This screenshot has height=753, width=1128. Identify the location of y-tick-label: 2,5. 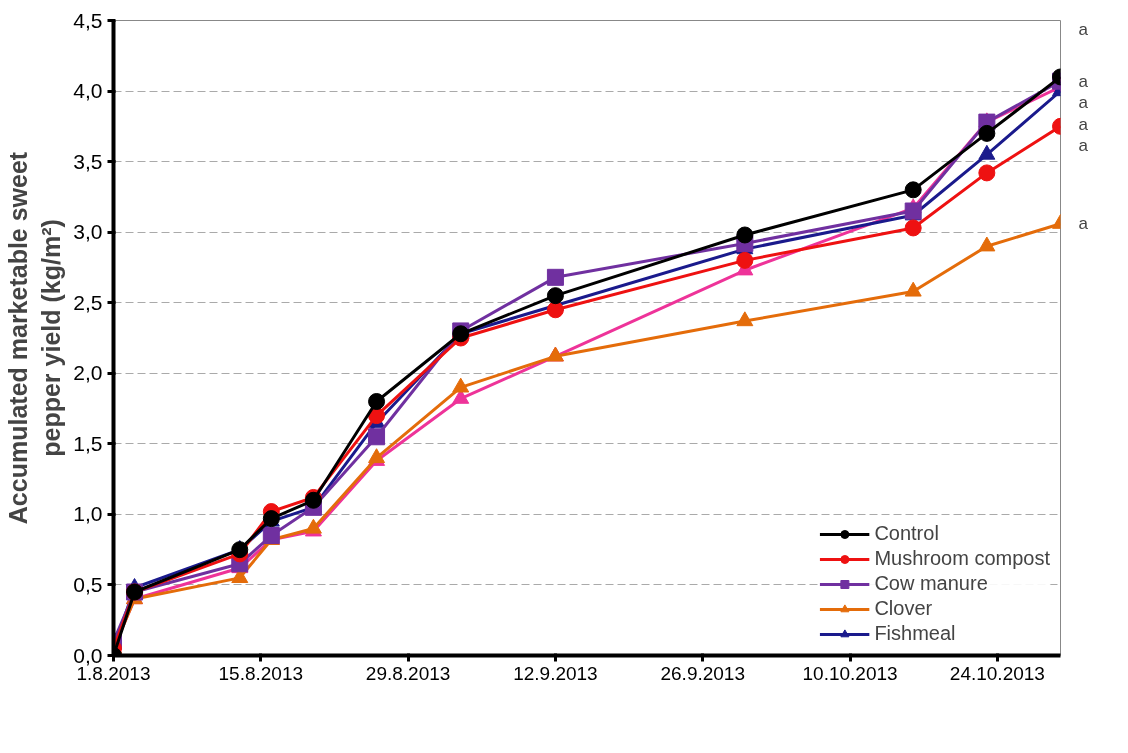
(88, 302).